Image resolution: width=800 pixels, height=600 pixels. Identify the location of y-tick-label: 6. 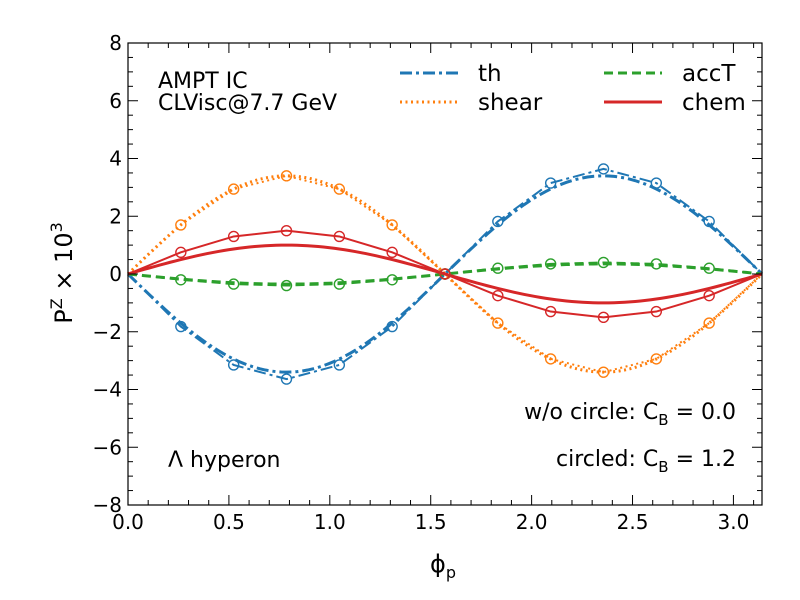
(115, 101).